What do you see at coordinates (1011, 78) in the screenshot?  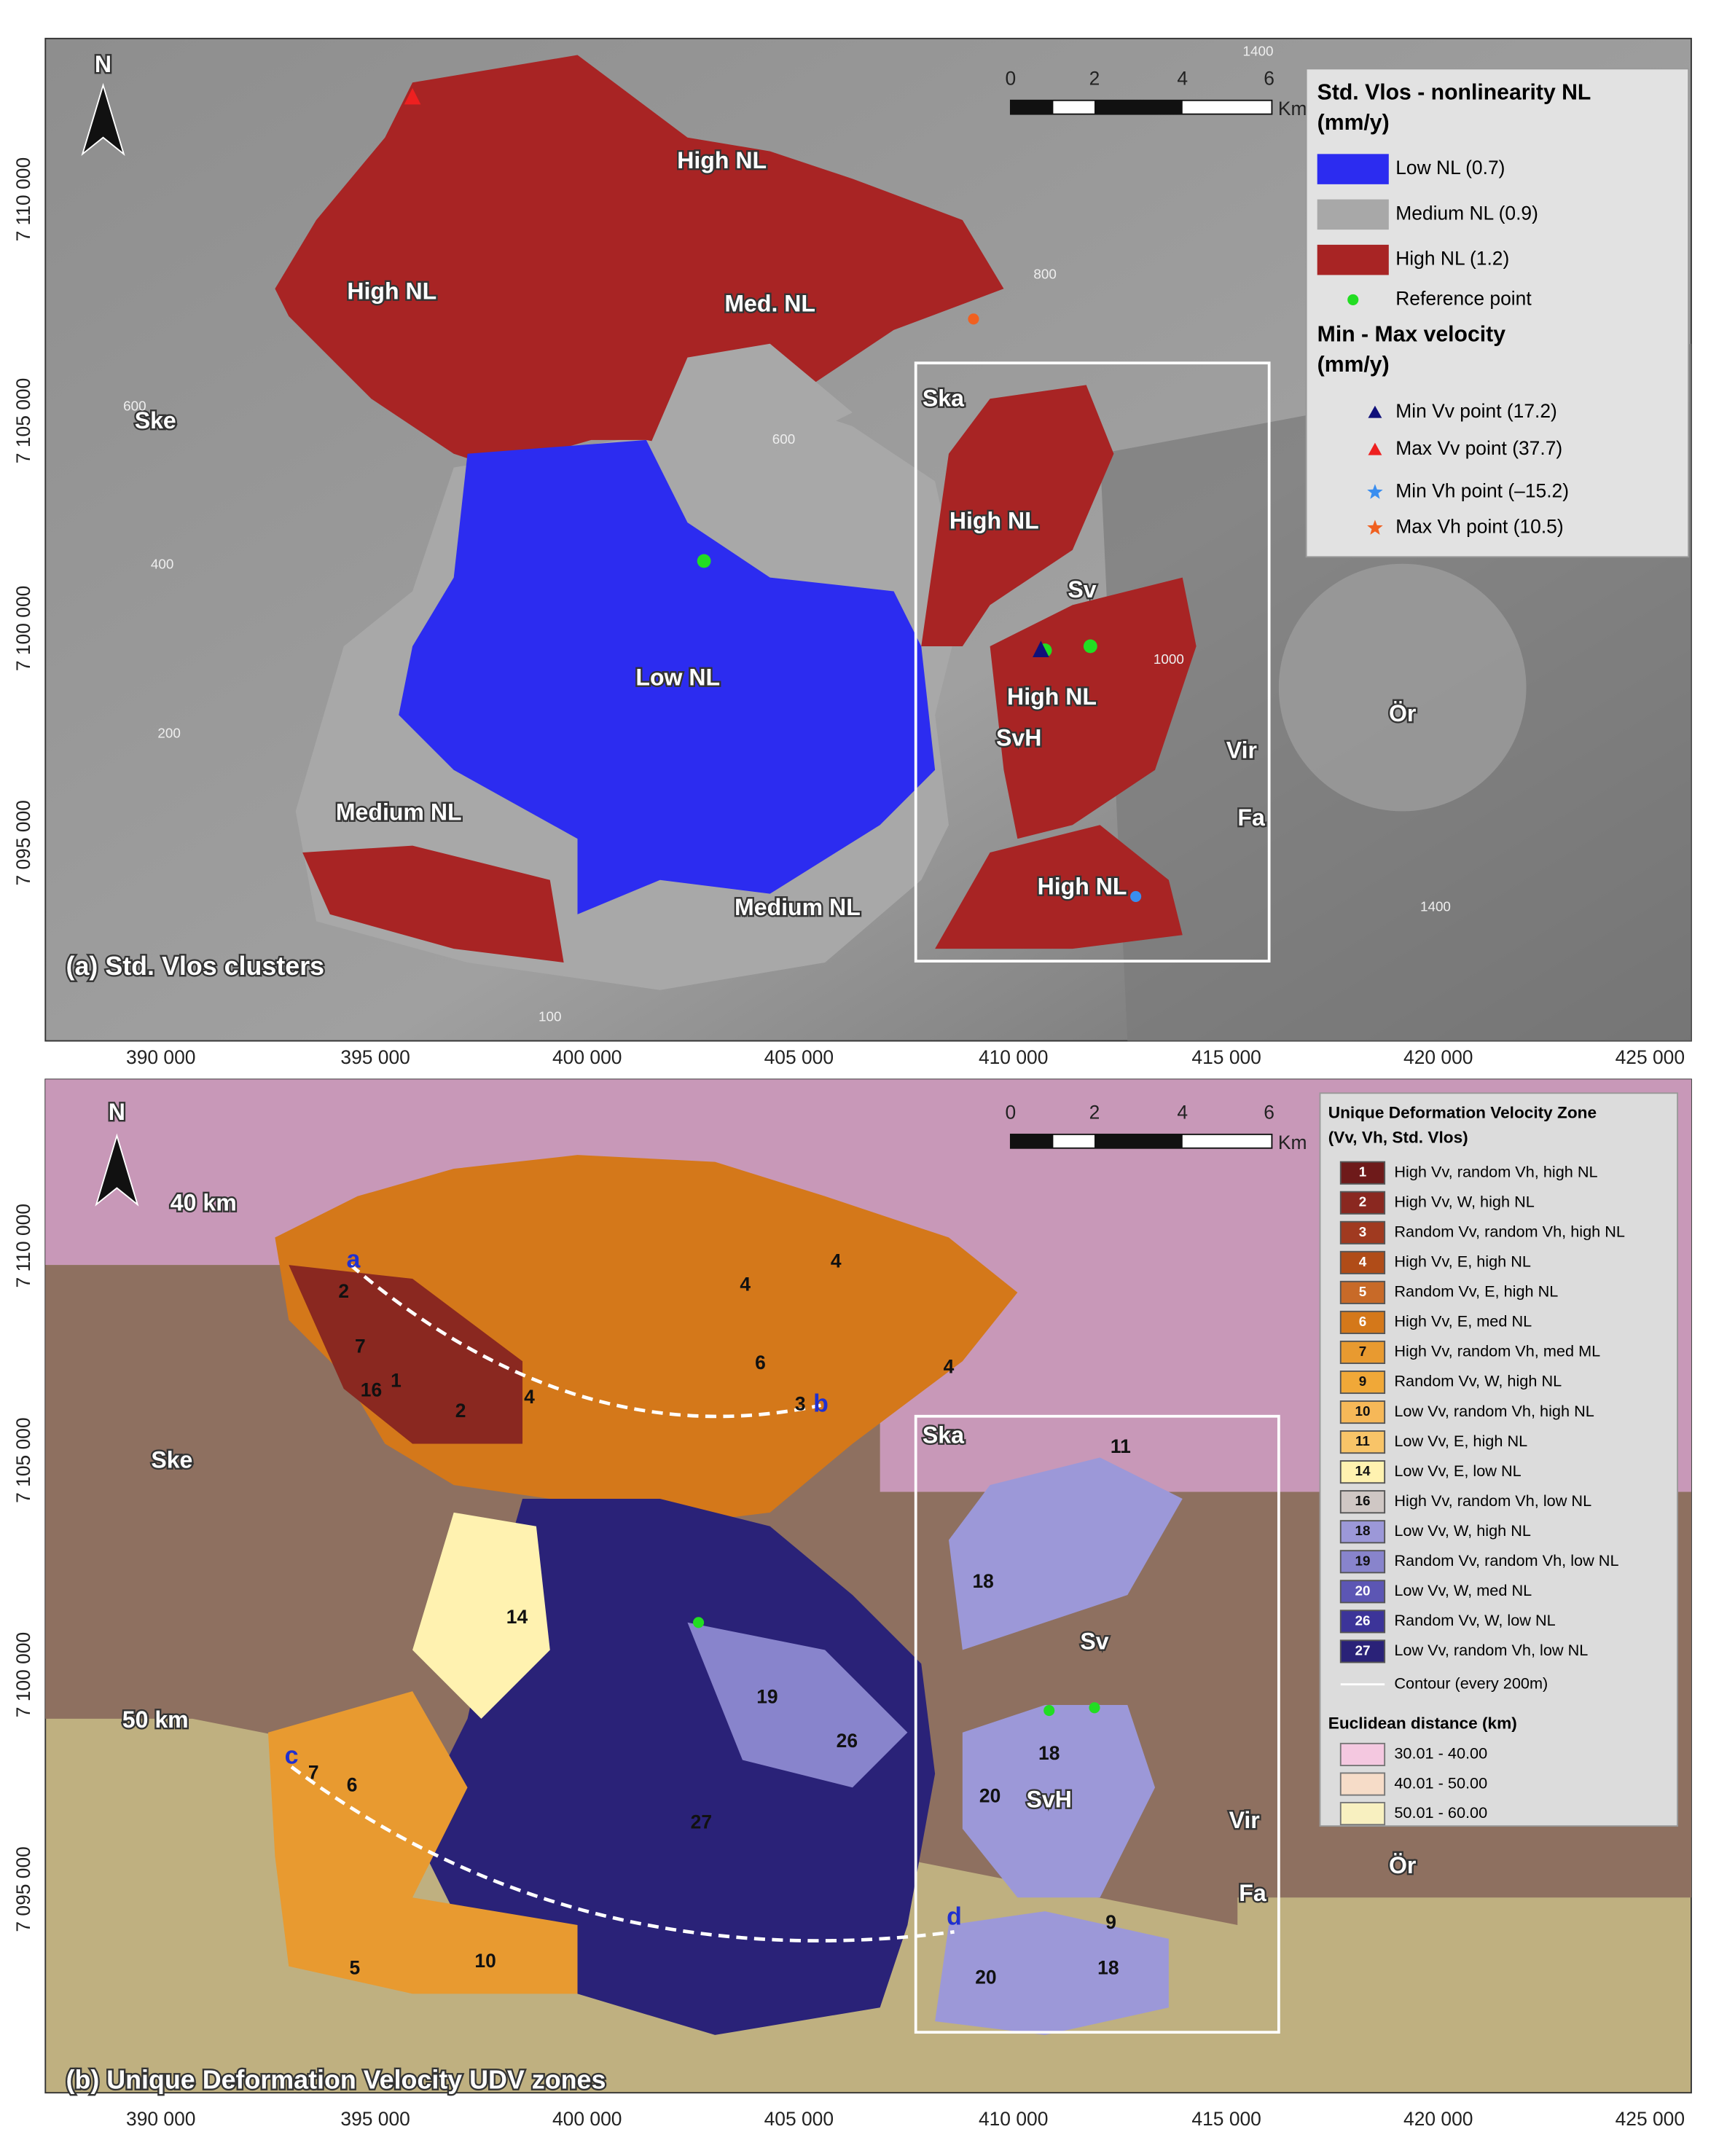 I see `scale-tick-label: 0` at bounding box center [1011, 78].